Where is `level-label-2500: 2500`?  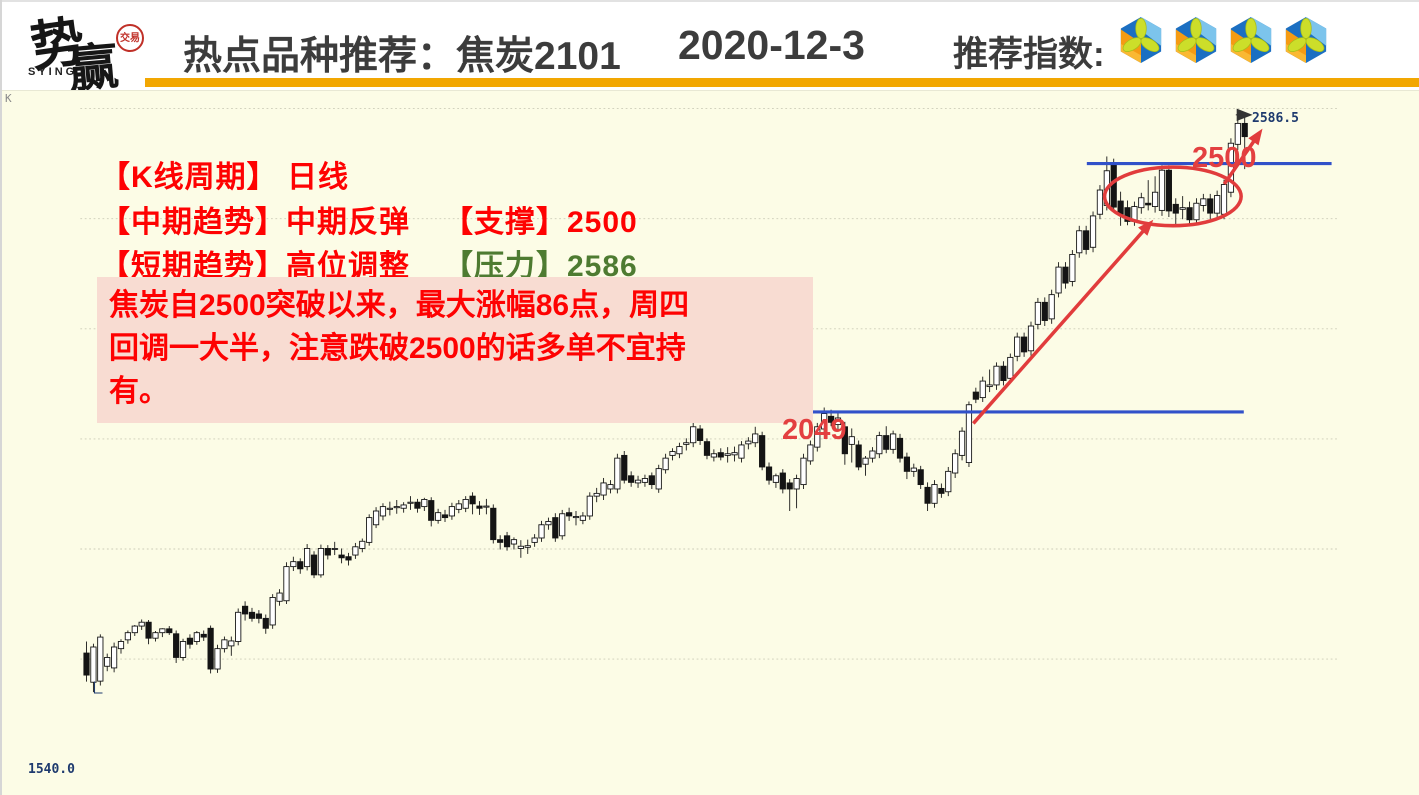
level-label-2500: 2500 is located at coordinates (1224, 158).